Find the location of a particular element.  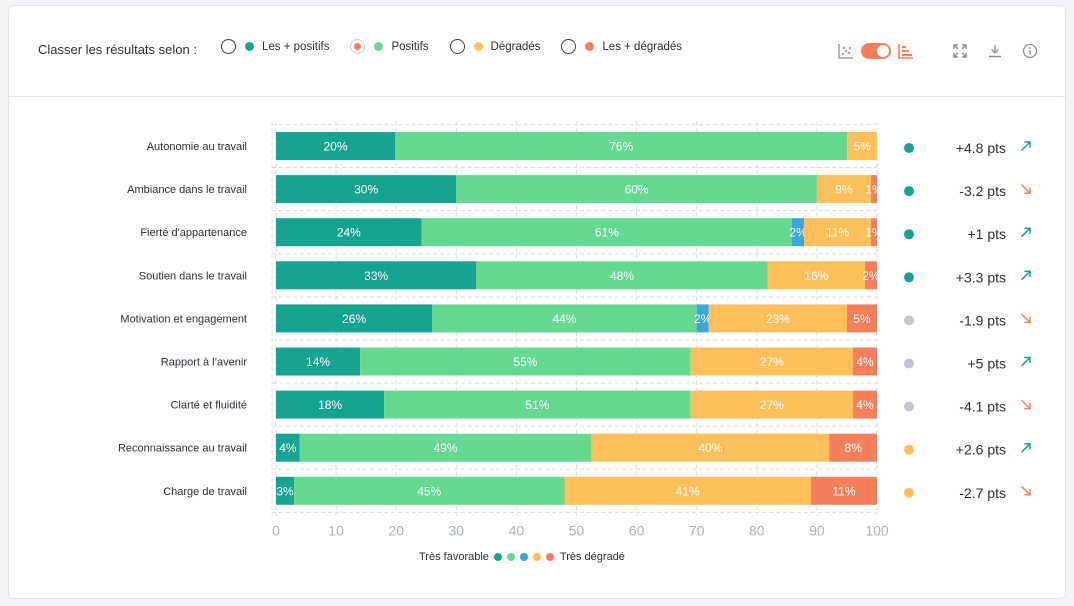

delta-value: +5 pts is located at coordinates (986, 364).